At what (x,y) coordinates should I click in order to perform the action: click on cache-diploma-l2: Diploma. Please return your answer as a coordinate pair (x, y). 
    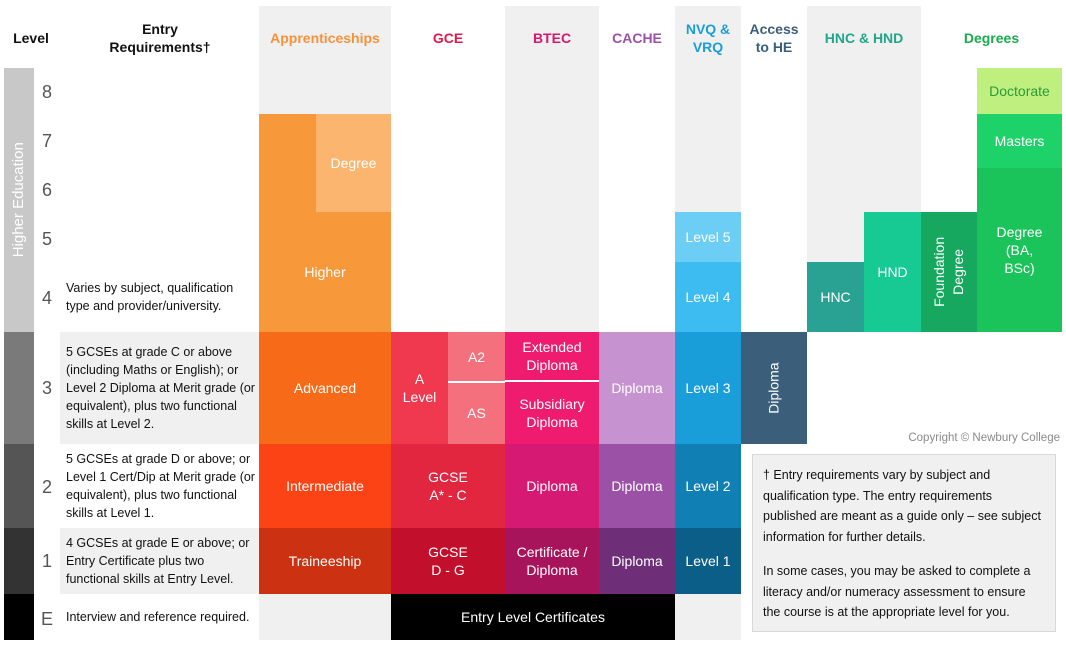
    Looking at the image, I should click on (637, 486).